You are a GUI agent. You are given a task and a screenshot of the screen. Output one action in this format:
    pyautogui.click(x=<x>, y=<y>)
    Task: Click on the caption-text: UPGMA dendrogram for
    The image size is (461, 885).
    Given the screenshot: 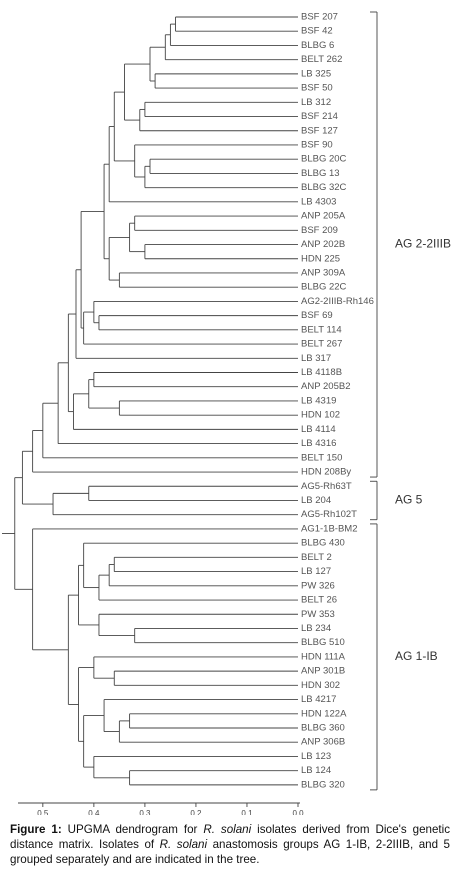 What is the action you would take?
    pyautogui.click(x=132, y=829)
    